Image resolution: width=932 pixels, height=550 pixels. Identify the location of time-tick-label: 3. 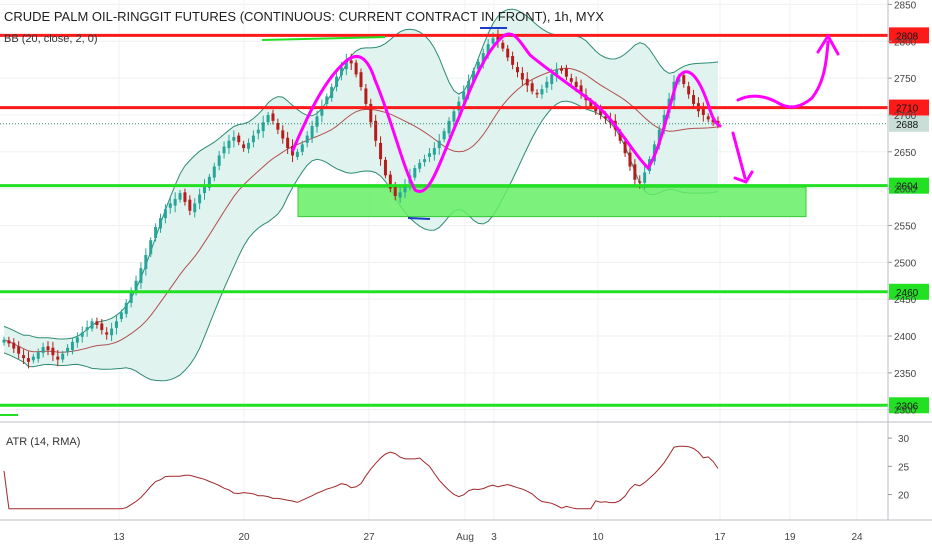
(494, 537).